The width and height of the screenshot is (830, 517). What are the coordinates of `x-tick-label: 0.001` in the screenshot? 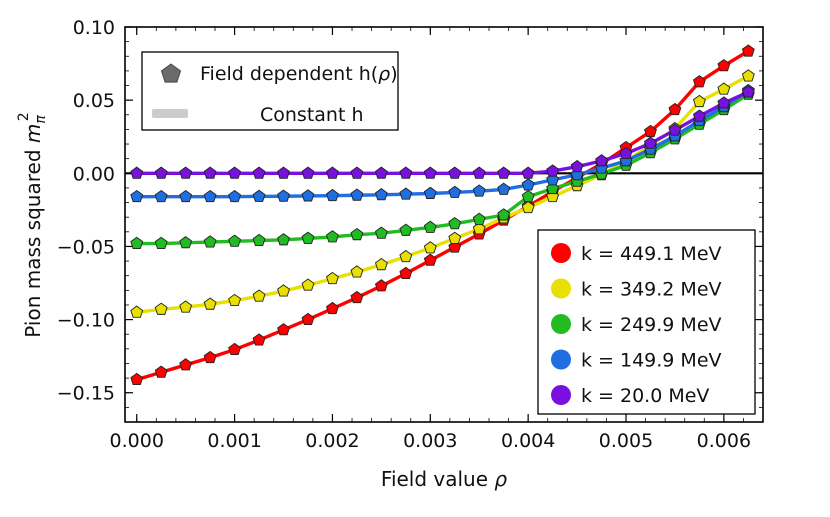 It's located at (234, 441).